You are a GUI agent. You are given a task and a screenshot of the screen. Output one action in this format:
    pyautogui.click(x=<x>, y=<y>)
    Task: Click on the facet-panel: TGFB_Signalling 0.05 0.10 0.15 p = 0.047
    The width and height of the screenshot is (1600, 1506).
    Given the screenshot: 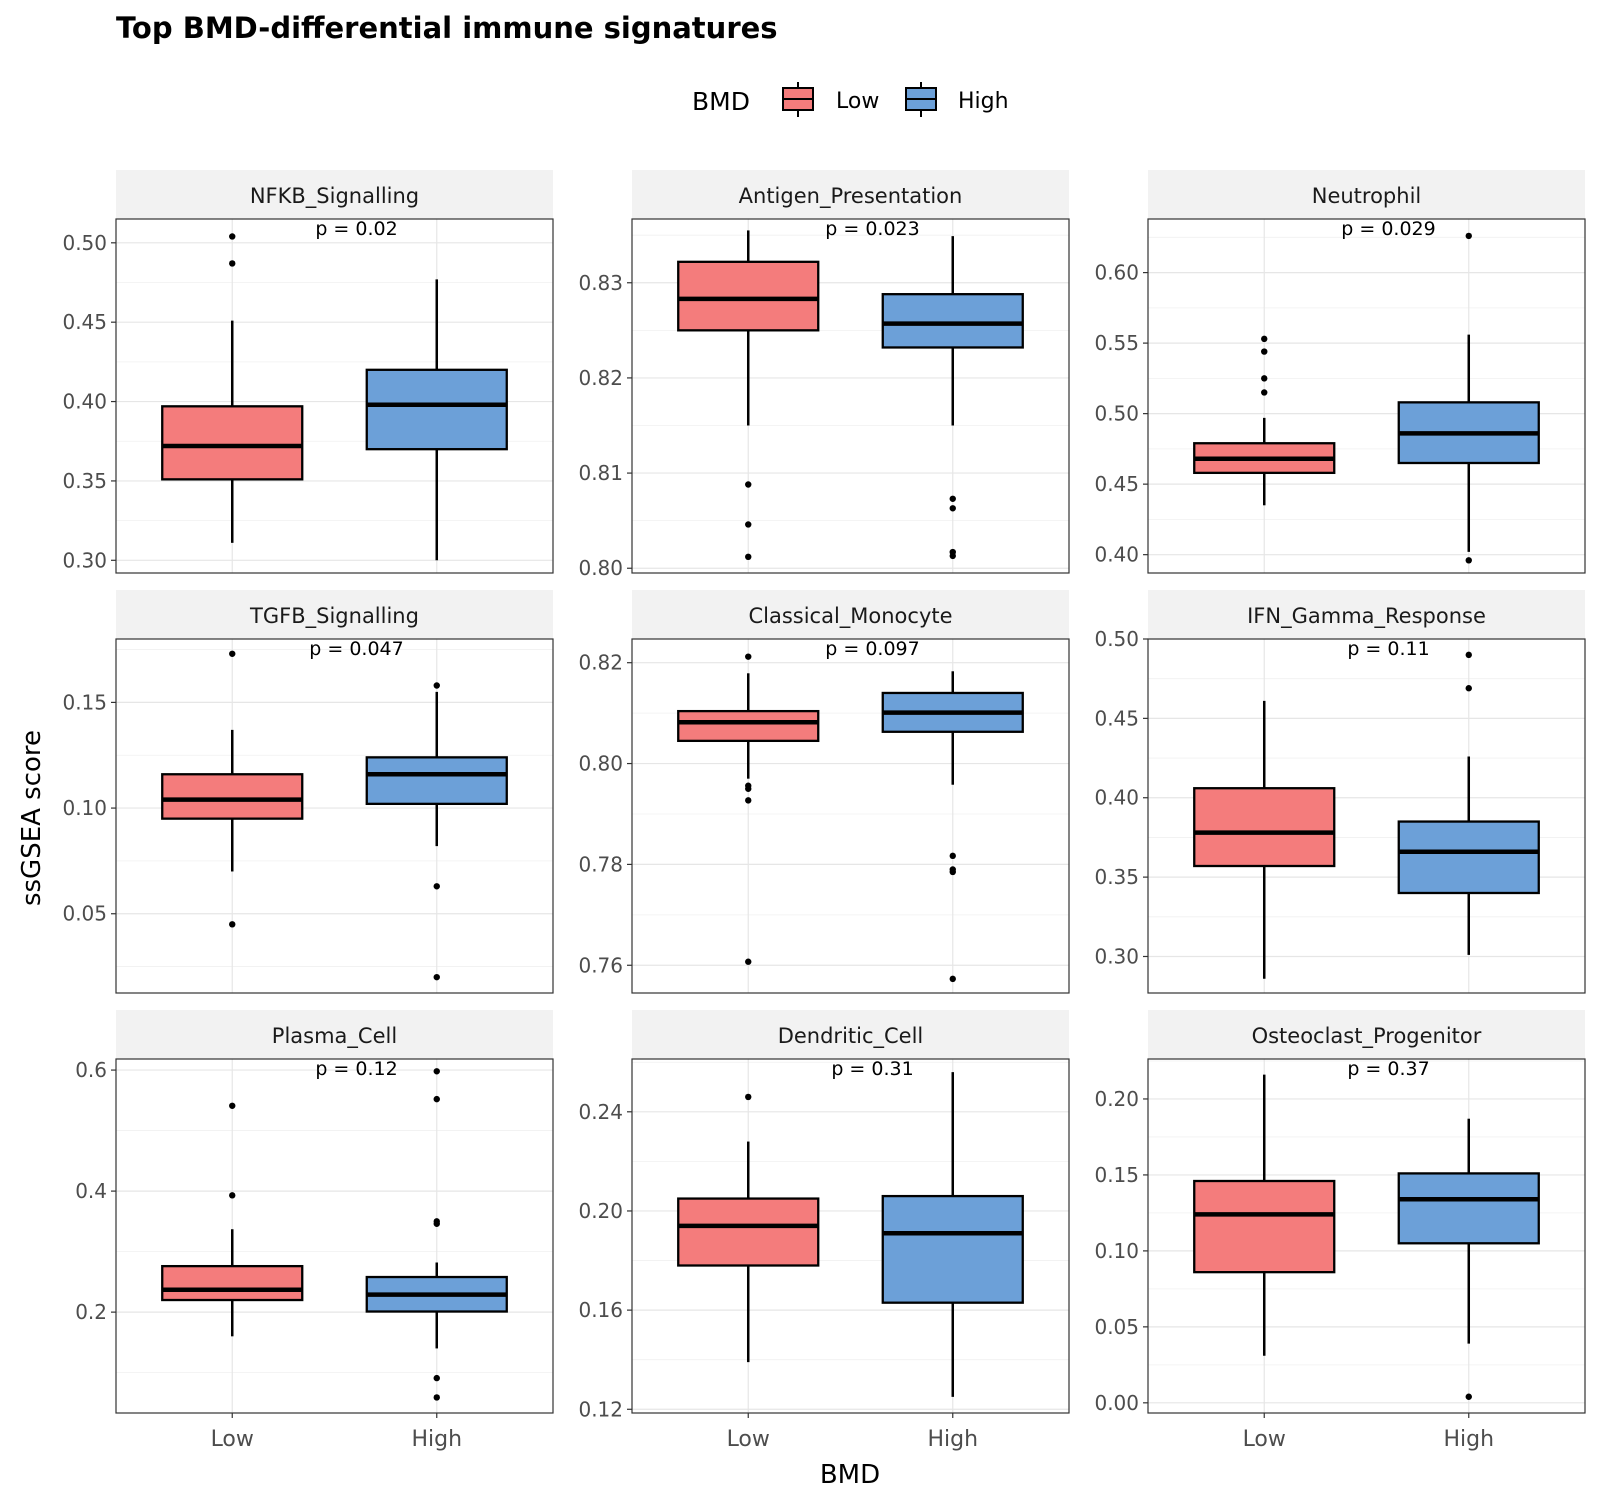 What is the action you would take?
    pyautogui.click(x=308, y=792)
    